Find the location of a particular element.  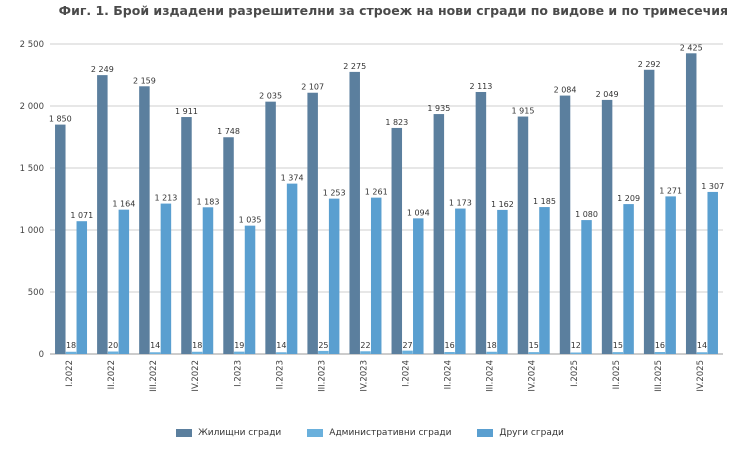

data-label: 27 is located at coordinates (407, 345).